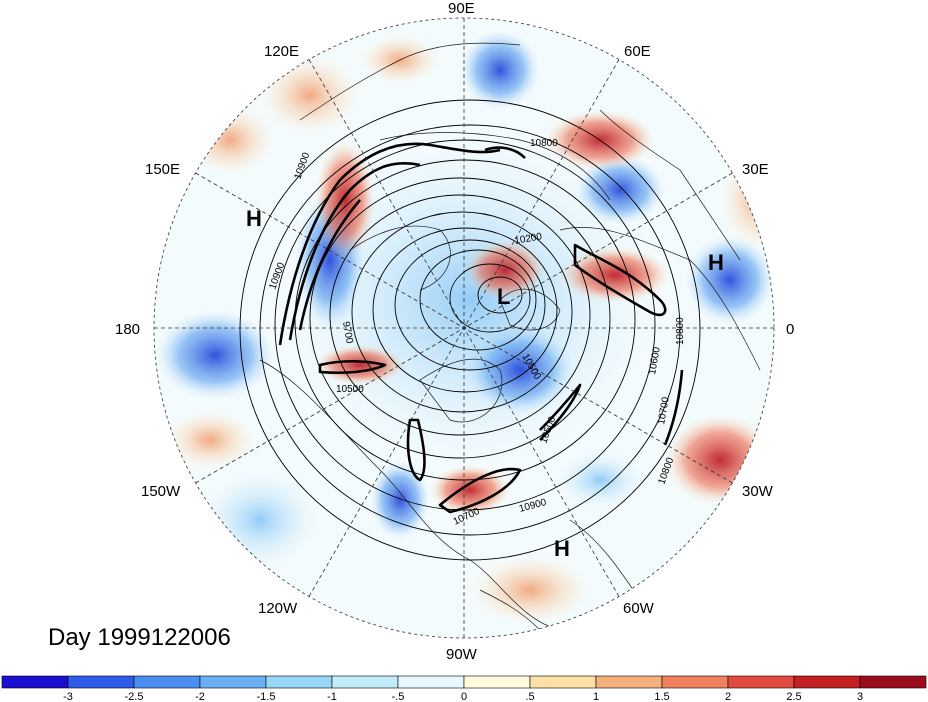  Describe the element at coordinates (278, 608) in the screenshot. I see `lon-label-120w: 120W` at that location.